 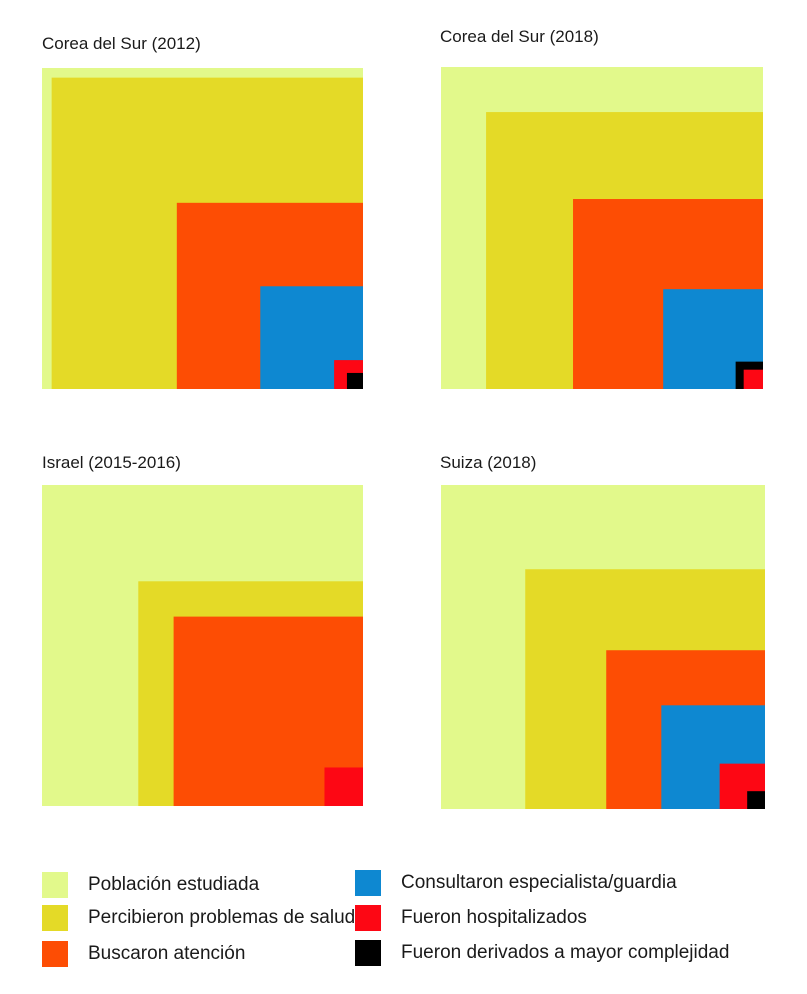 I want to click on chart-panel-israel, so click(x=202, y=645).